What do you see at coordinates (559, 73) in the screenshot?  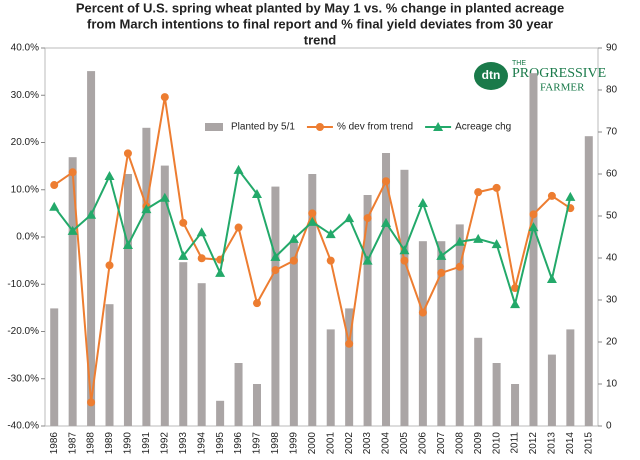 I see `logo-text: PROGRESSIVE` at bounding box center [559, 73].